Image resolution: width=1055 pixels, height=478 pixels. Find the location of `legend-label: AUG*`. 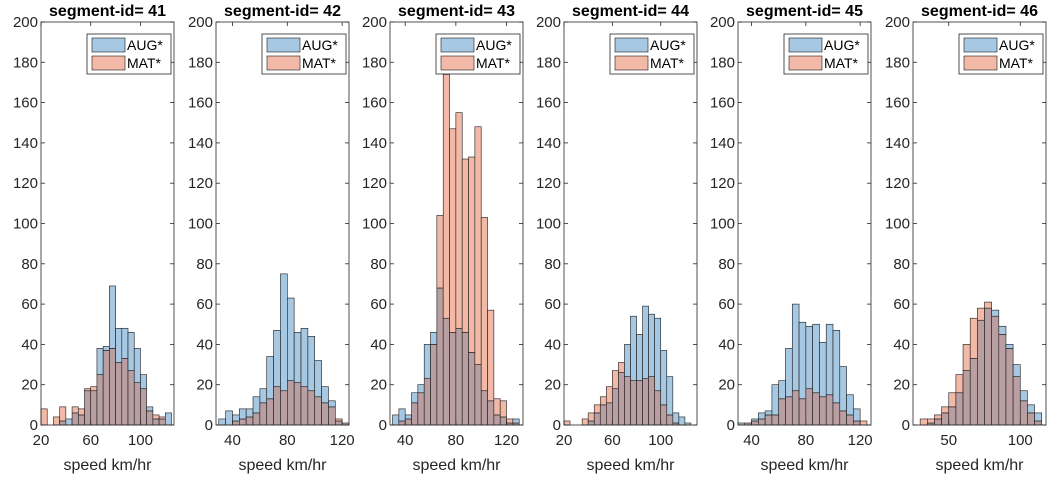

legend-label: AUG* is located at coordinates (494, 45).